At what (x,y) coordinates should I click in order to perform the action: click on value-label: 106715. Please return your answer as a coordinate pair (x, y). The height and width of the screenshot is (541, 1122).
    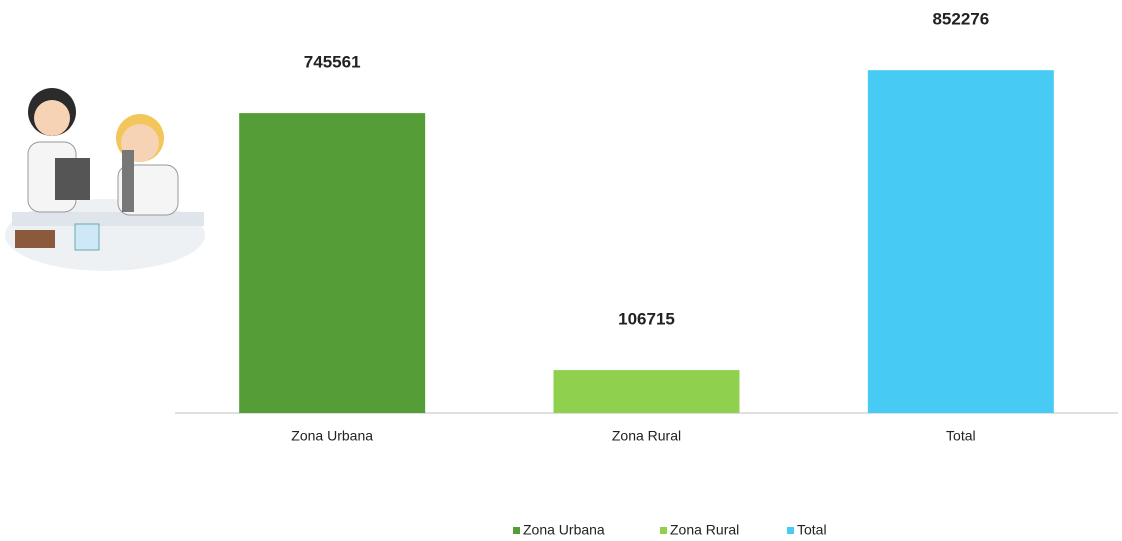
    Looking at the image, I should click on (646, 319).